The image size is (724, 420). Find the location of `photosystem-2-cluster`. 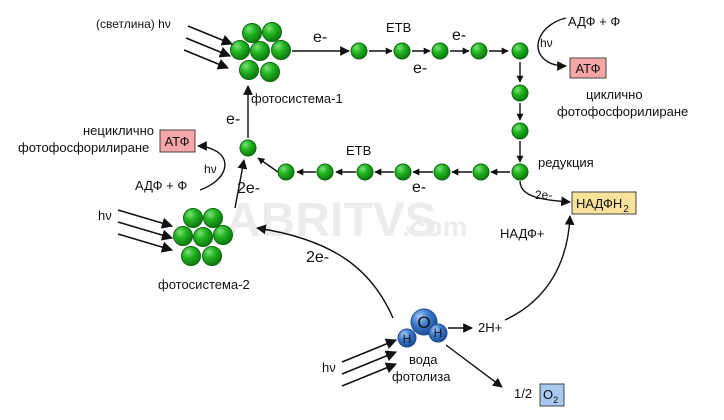

photosystem-2-cluster is located at coordinates (203, 237).